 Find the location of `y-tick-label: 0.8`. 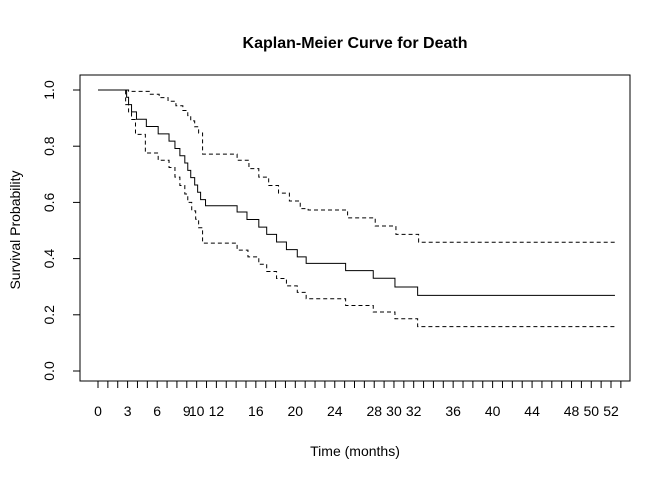

y-tick-label: 0.8 is located at coordinates (49, 146).